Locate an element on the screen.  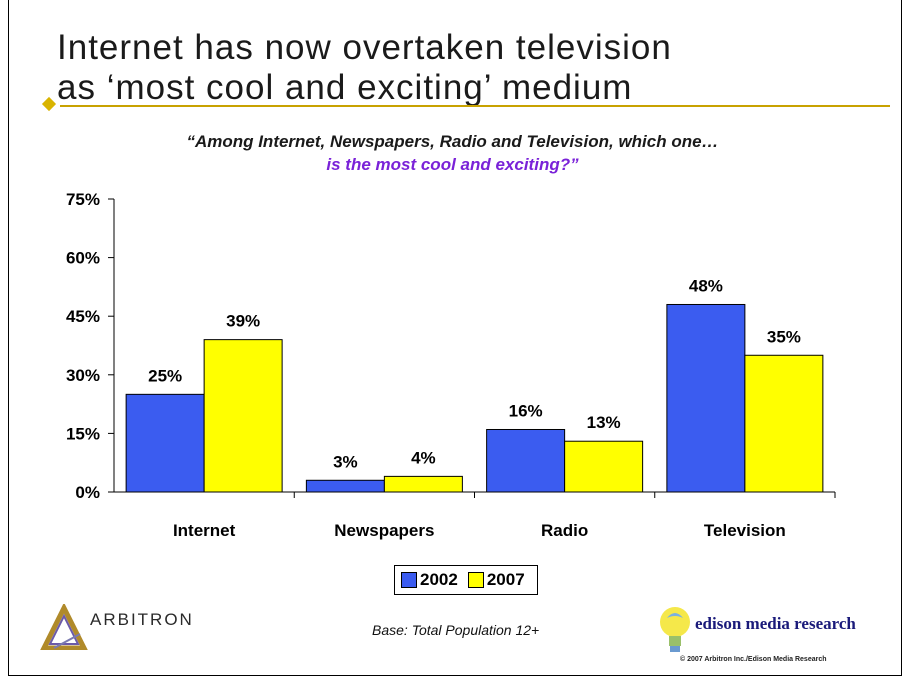
legend-swatch-2002 is located at coordinates (409, 580).